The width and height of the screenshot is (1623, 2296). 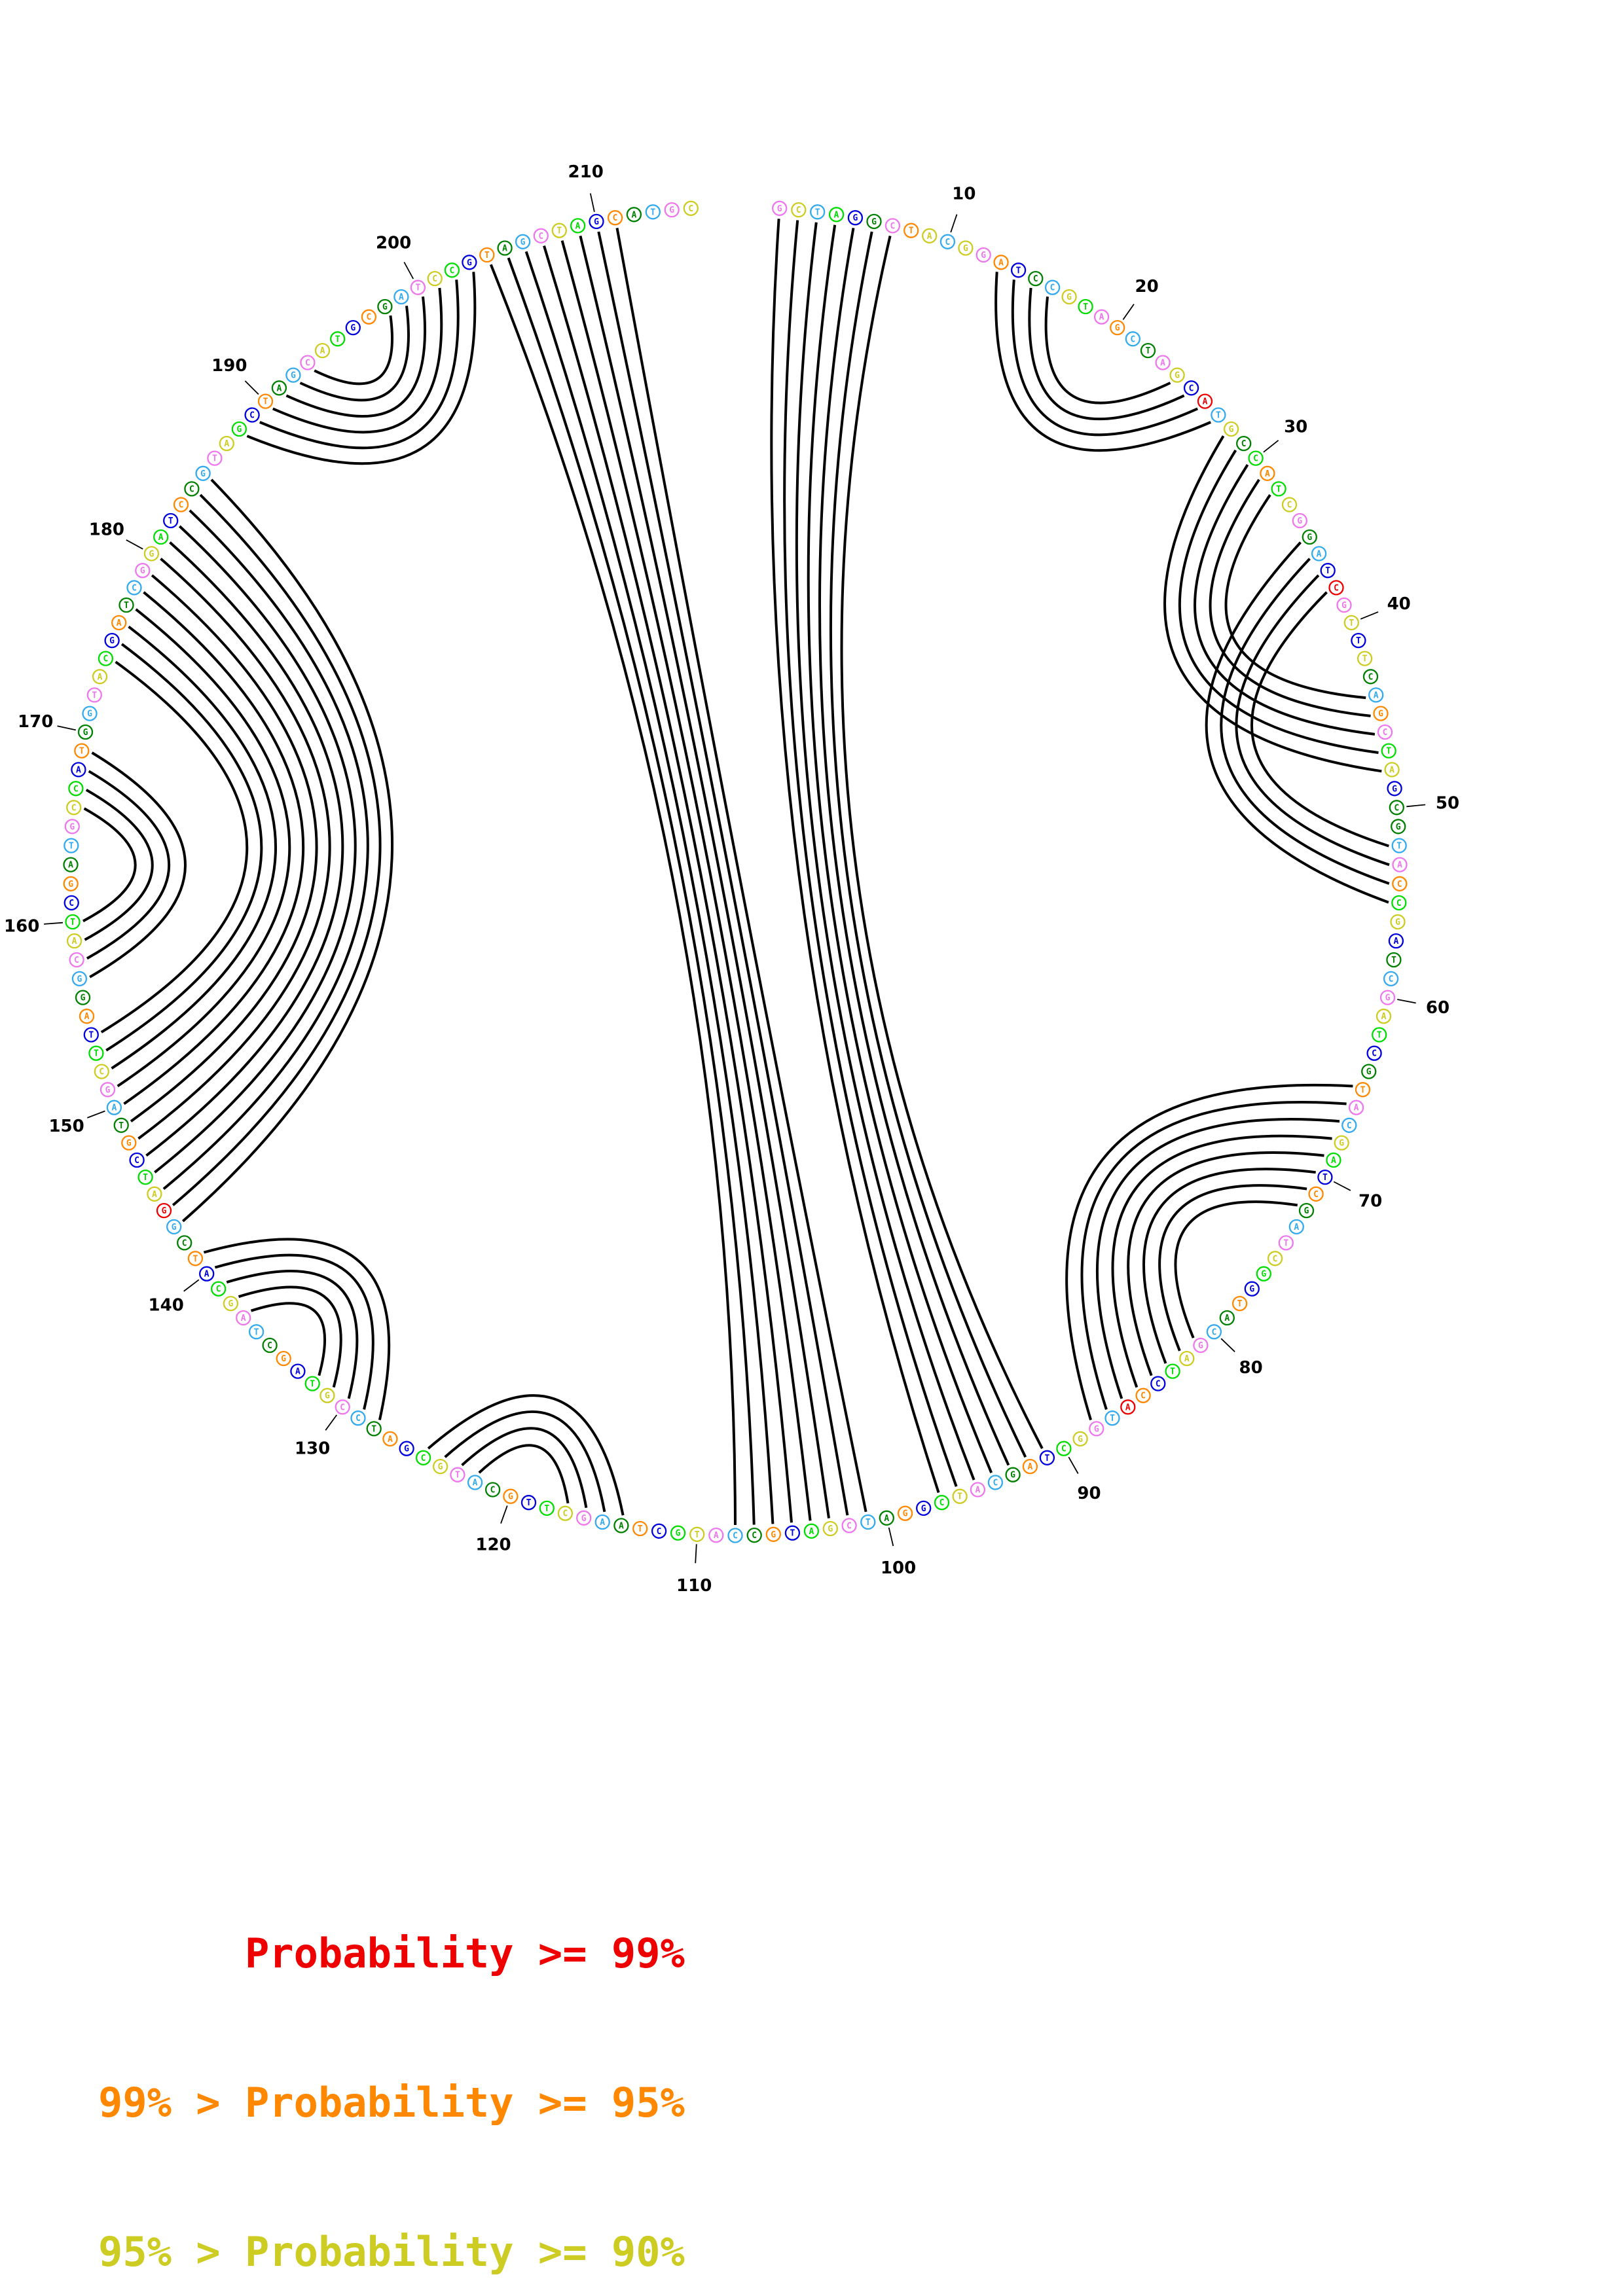 I want to click on legend-item-label: Probability >= 99%, so click(x=391, y=1953).